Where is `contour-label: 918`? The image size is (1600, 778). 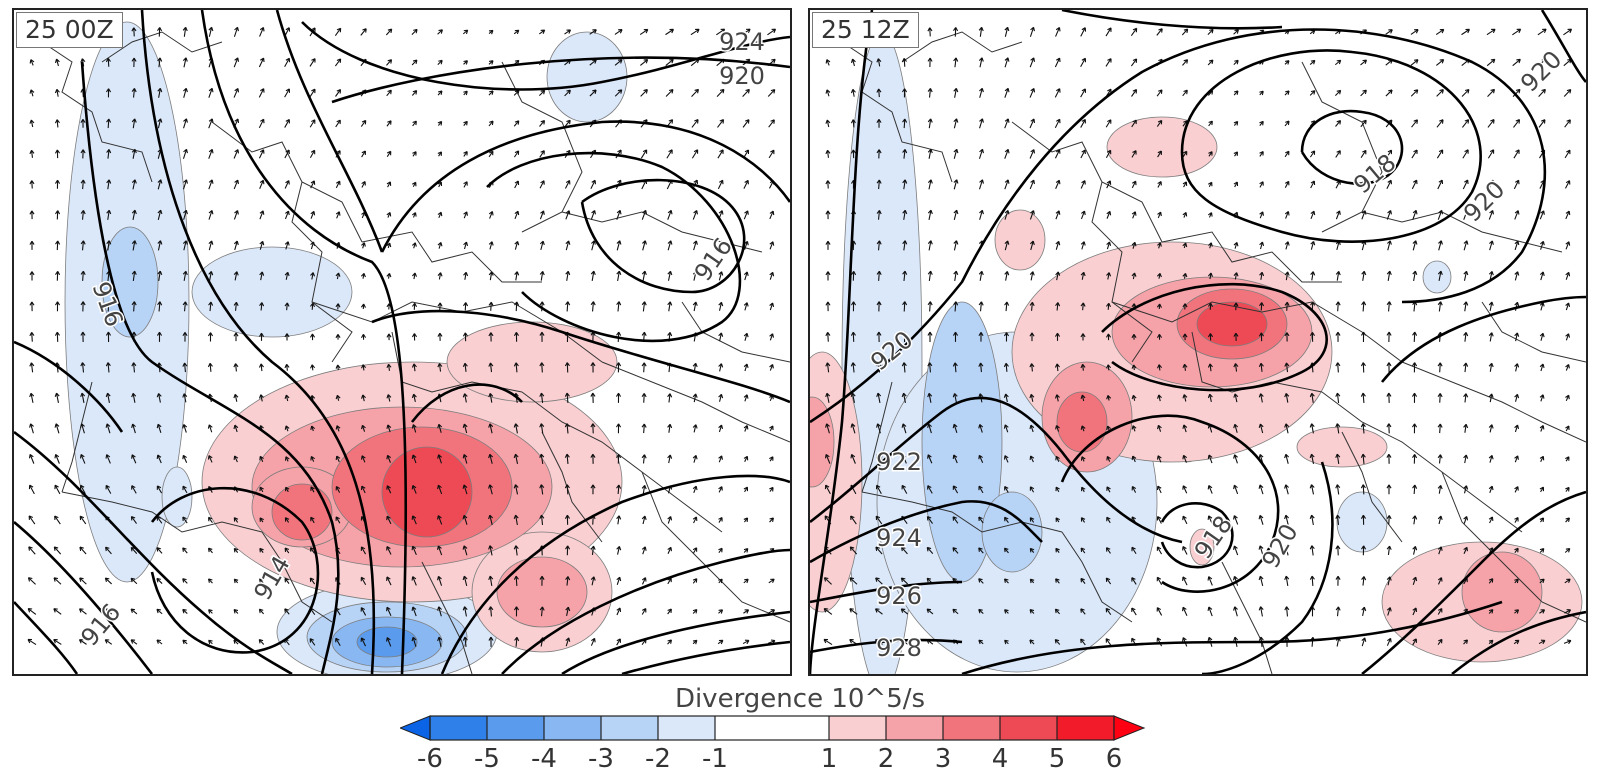
contour-label: 918 is located at coordinates (1374, 173).